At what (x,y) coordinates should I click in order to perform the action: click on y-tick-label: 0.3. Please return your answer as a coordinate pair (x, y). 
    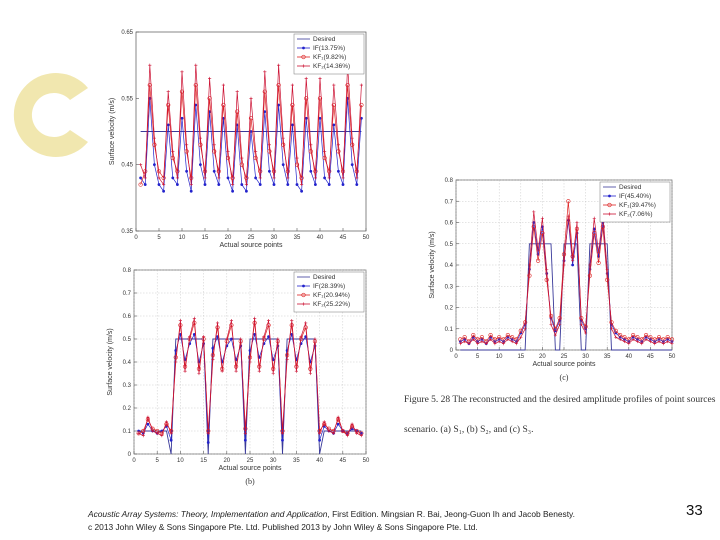
    Looking at the image, I should click on (449, 287).